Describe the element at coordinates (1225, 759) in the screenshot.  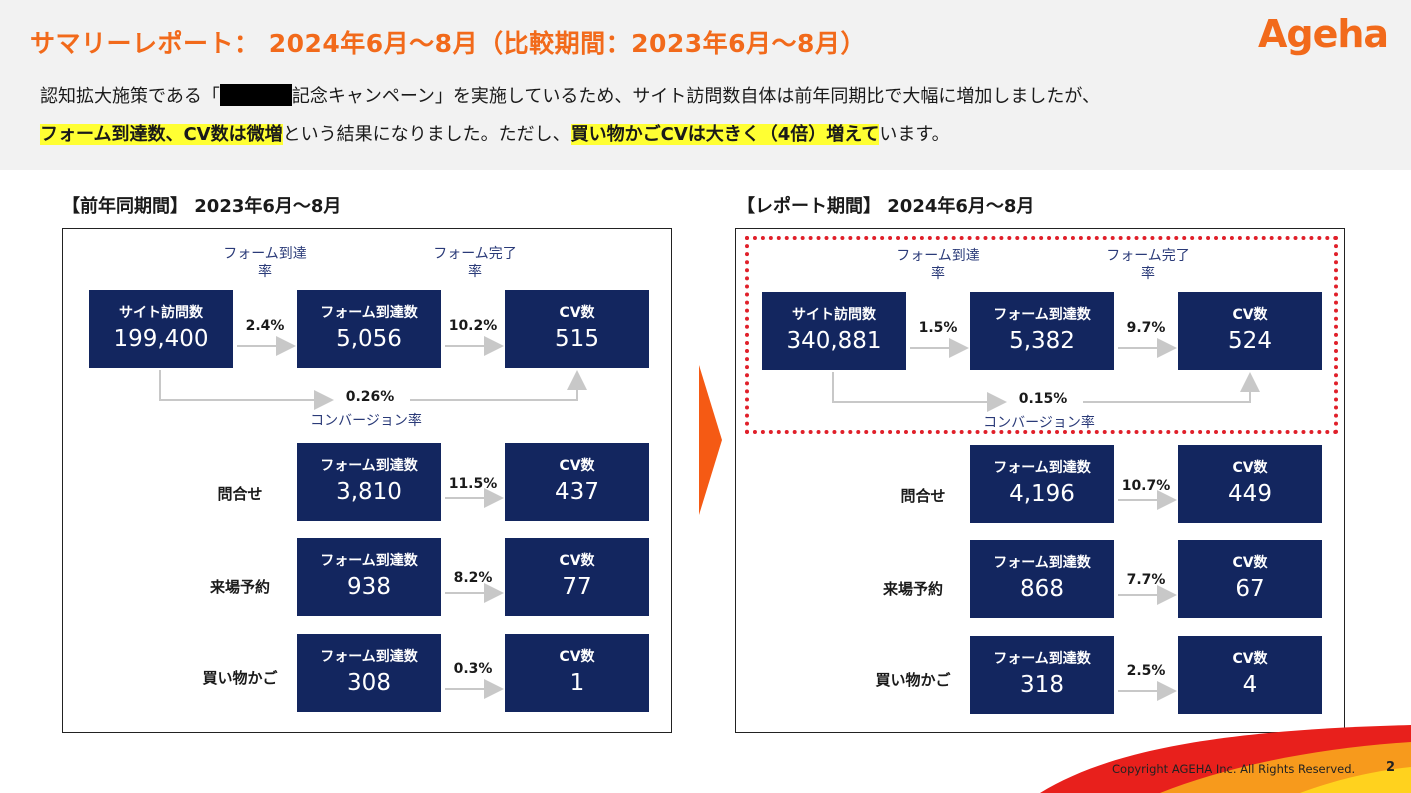
I see `footer-swoosh-red` at that location.